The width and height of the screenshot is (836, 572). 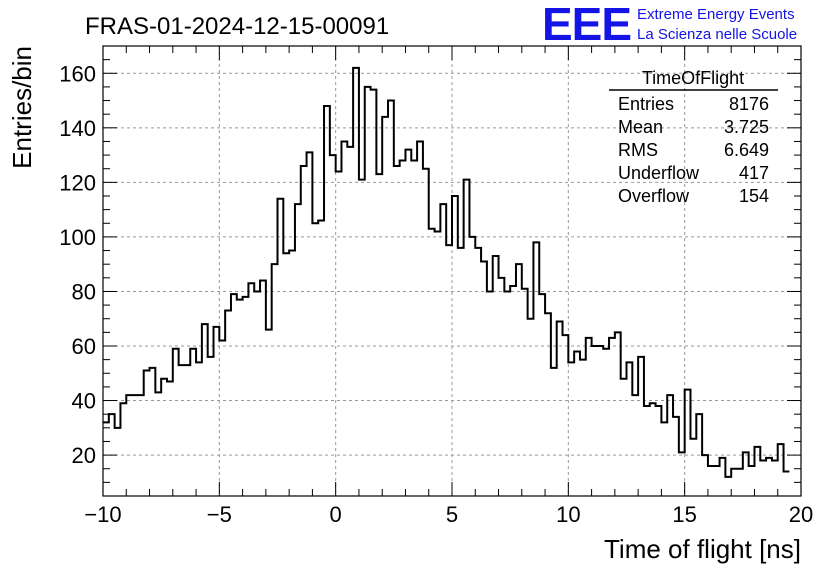 I want to click on stats-row-label: Underflow, so click(x=659, y=173).